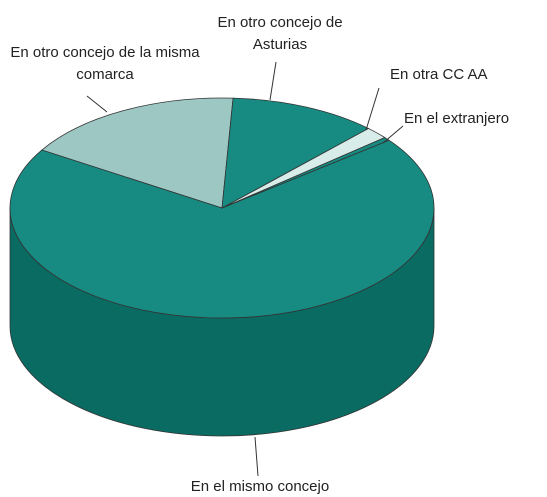 The image size is (547, 497). Describe the element at coordinates (457, 118) in the screenshot. I see `slice-label: En el extranjero` at that location.